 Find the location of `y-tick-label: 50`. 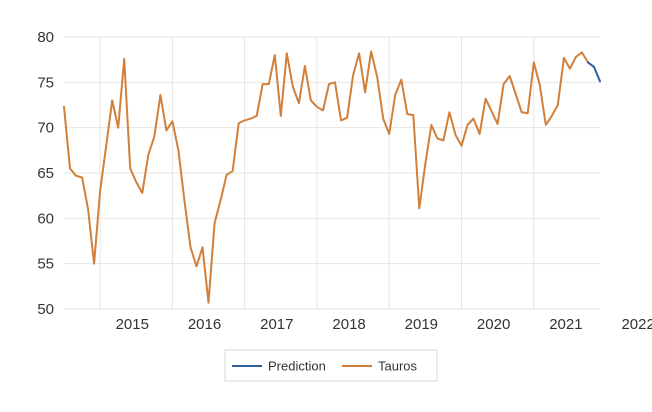

y-tick-label: 50 is located at coordinates (45, 309).